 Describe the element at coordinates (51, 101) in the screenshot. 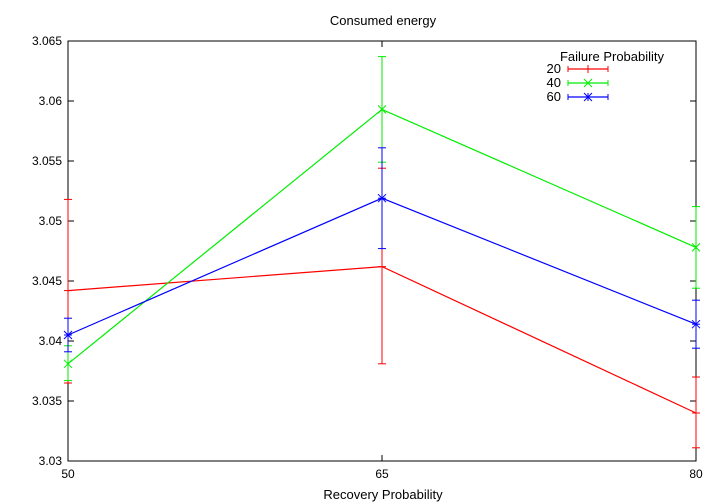

I see `y-tick-label: 3.06` at that location.